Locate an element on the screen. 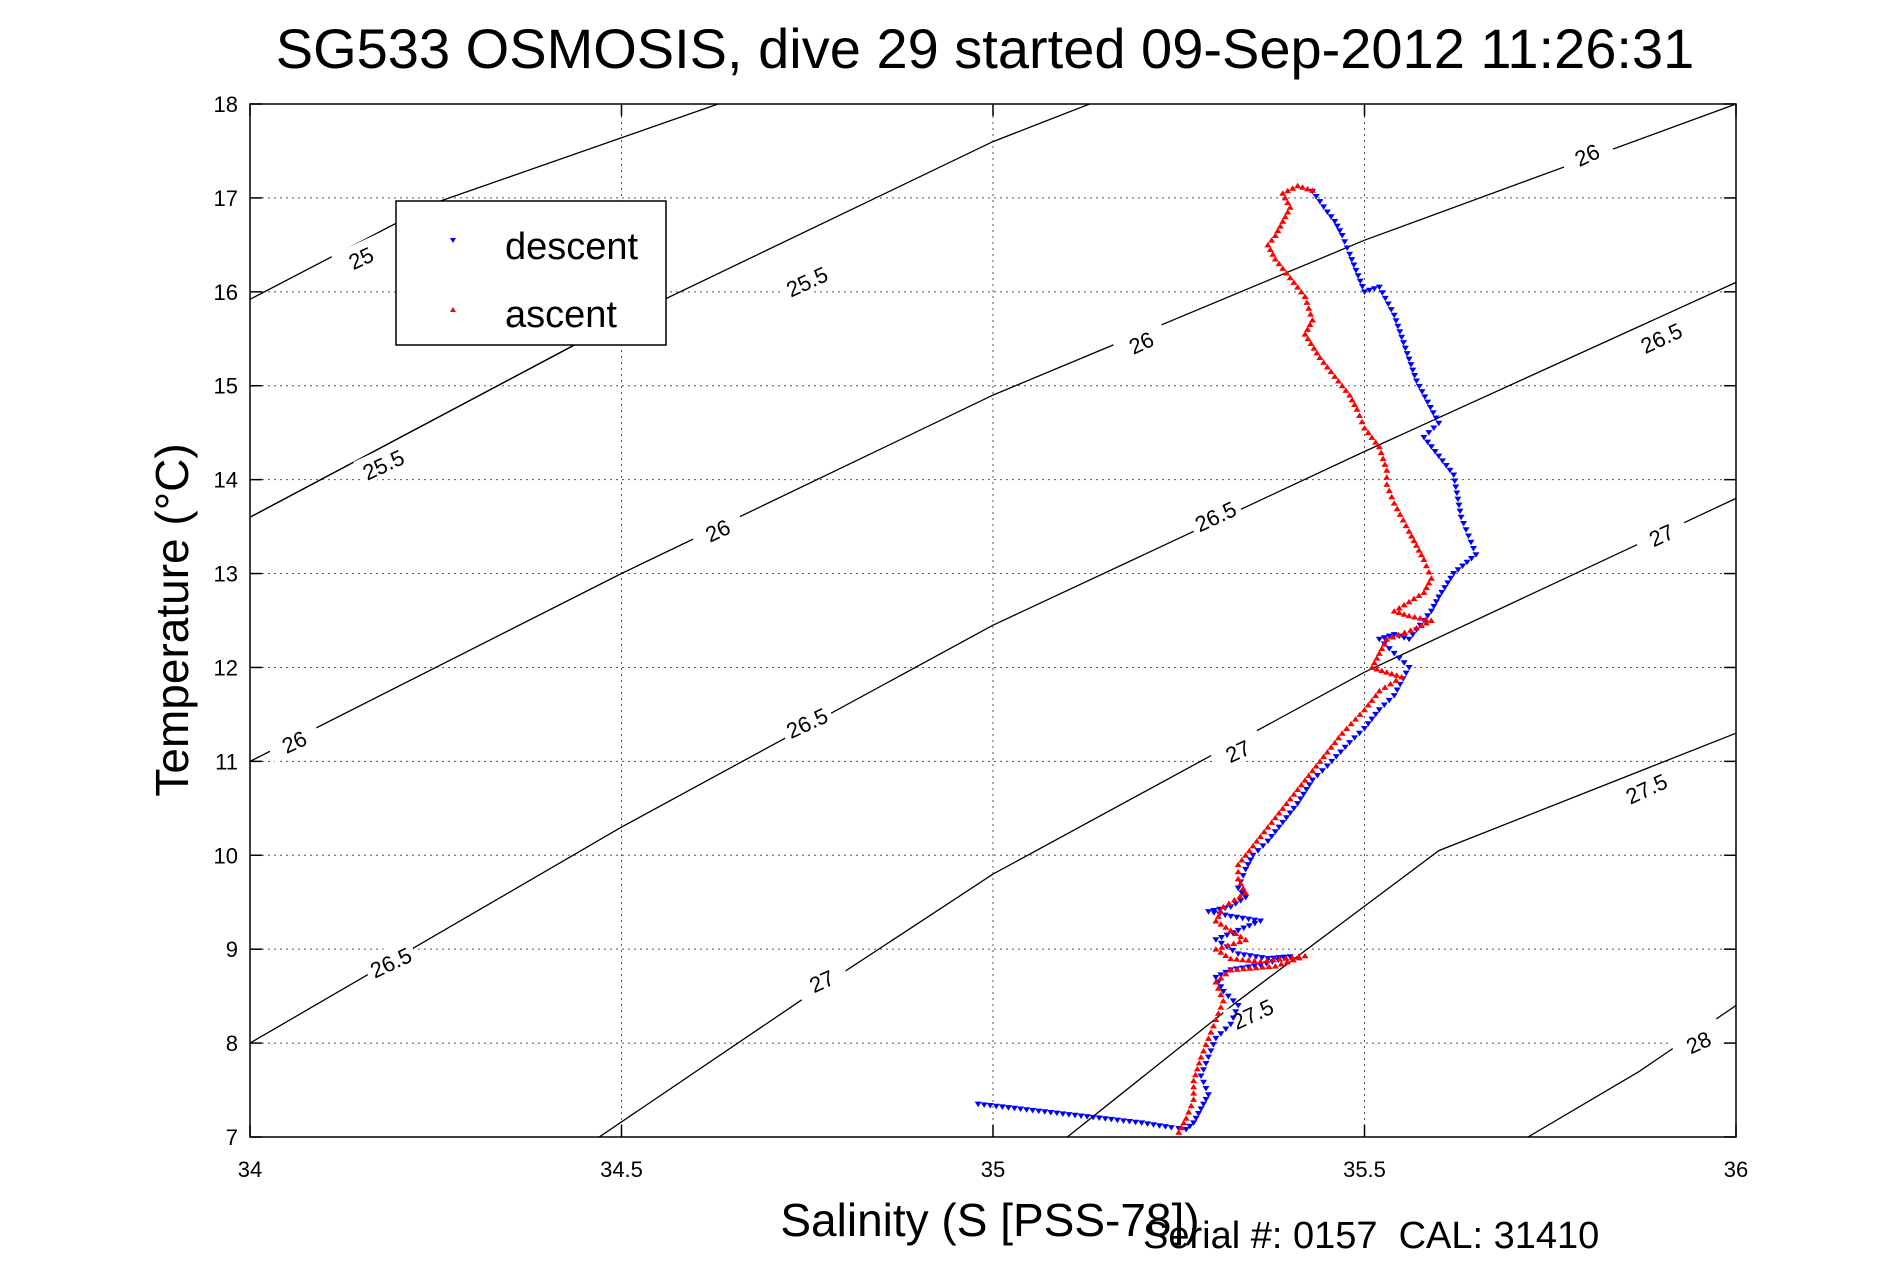  x-tick-label: 34 is located at coordinates (250, 1169).